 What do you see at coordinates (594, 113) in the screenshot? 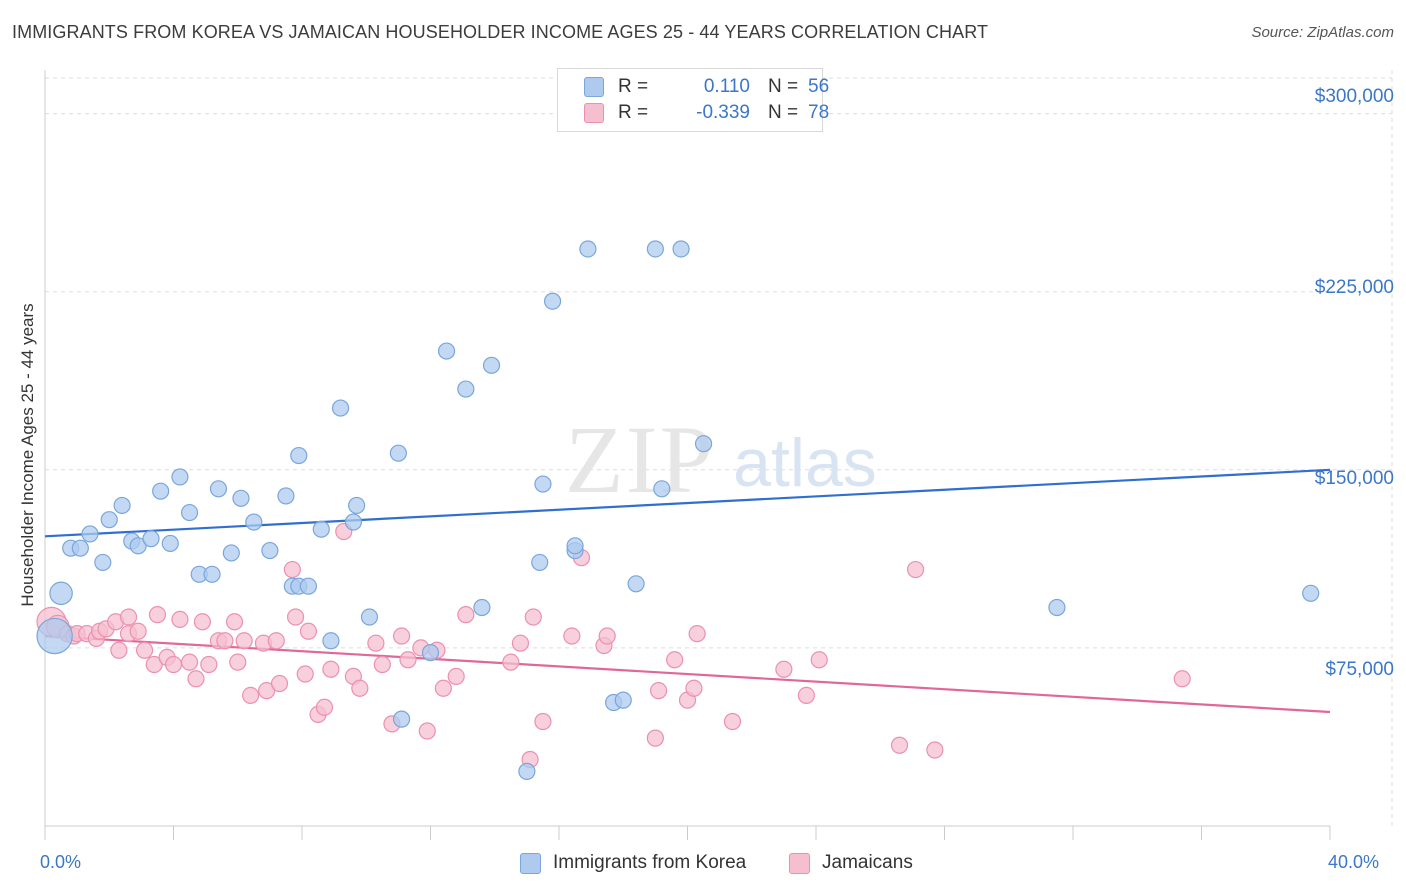
I see `legend-swatch-jamaicans` at bounding box center [594, 113].